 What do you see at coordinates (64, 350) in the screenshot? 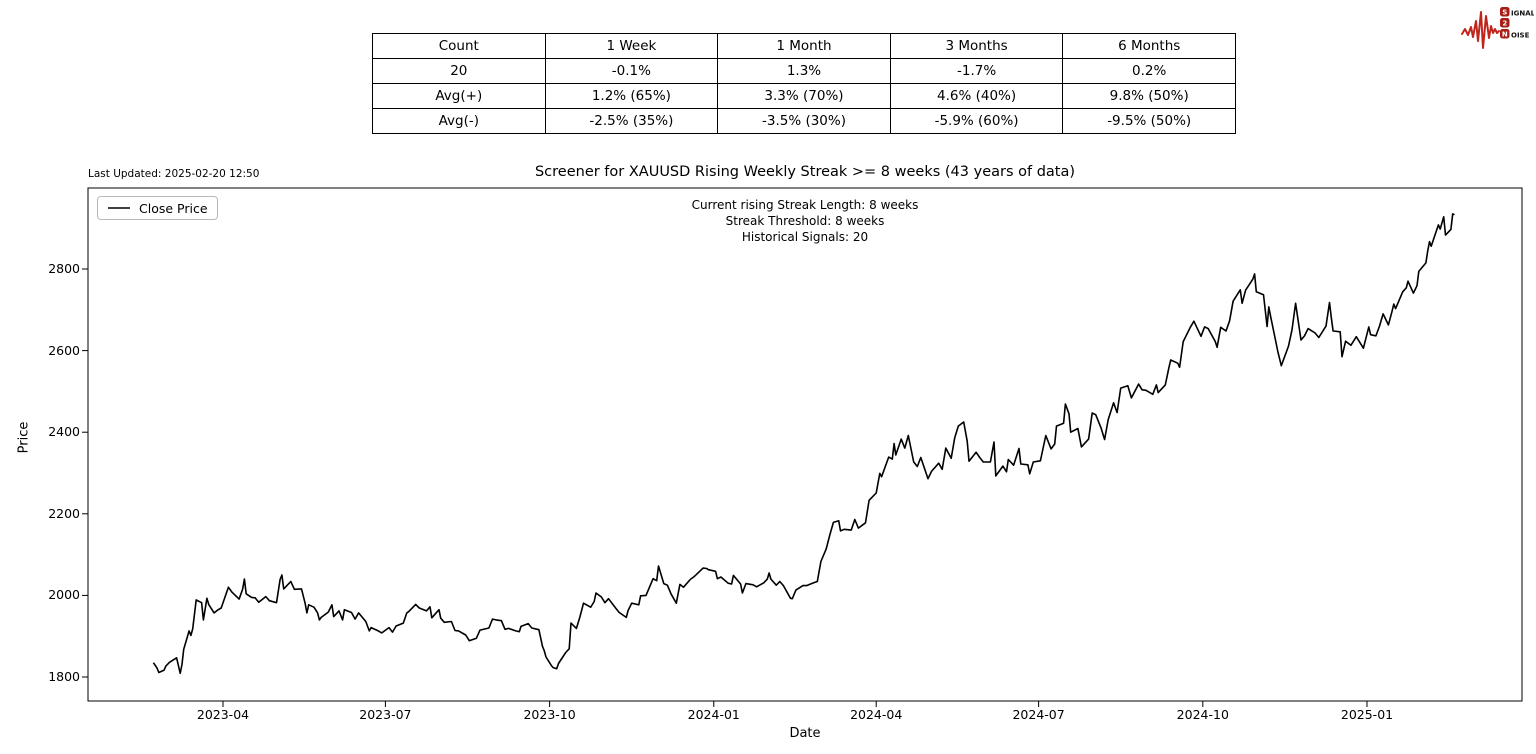
I see `y-tick-label: 2600` at bounding box center [64, 350].